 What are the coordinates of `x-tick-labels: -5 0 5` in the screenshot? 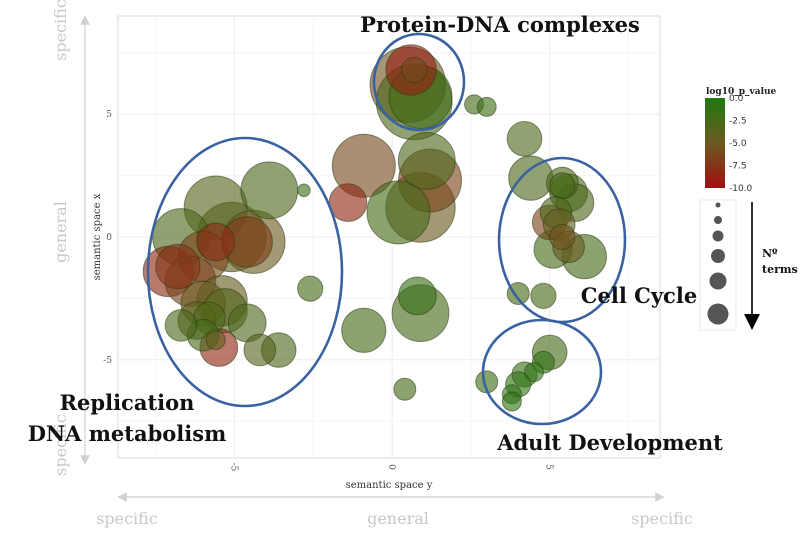 It's located at (391, 467).